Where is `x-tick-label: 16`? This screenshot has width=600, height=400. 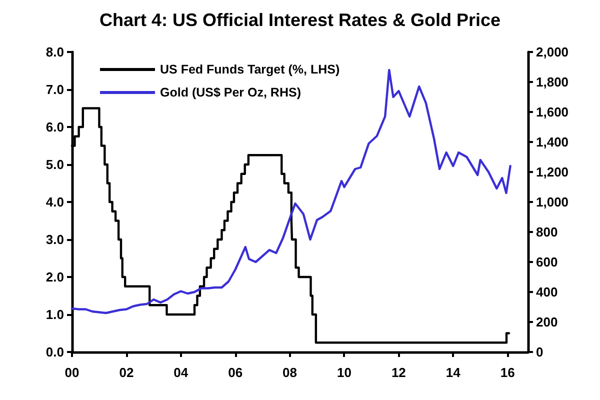
x-tick-label: 16 is located at coordinates (507, 372).